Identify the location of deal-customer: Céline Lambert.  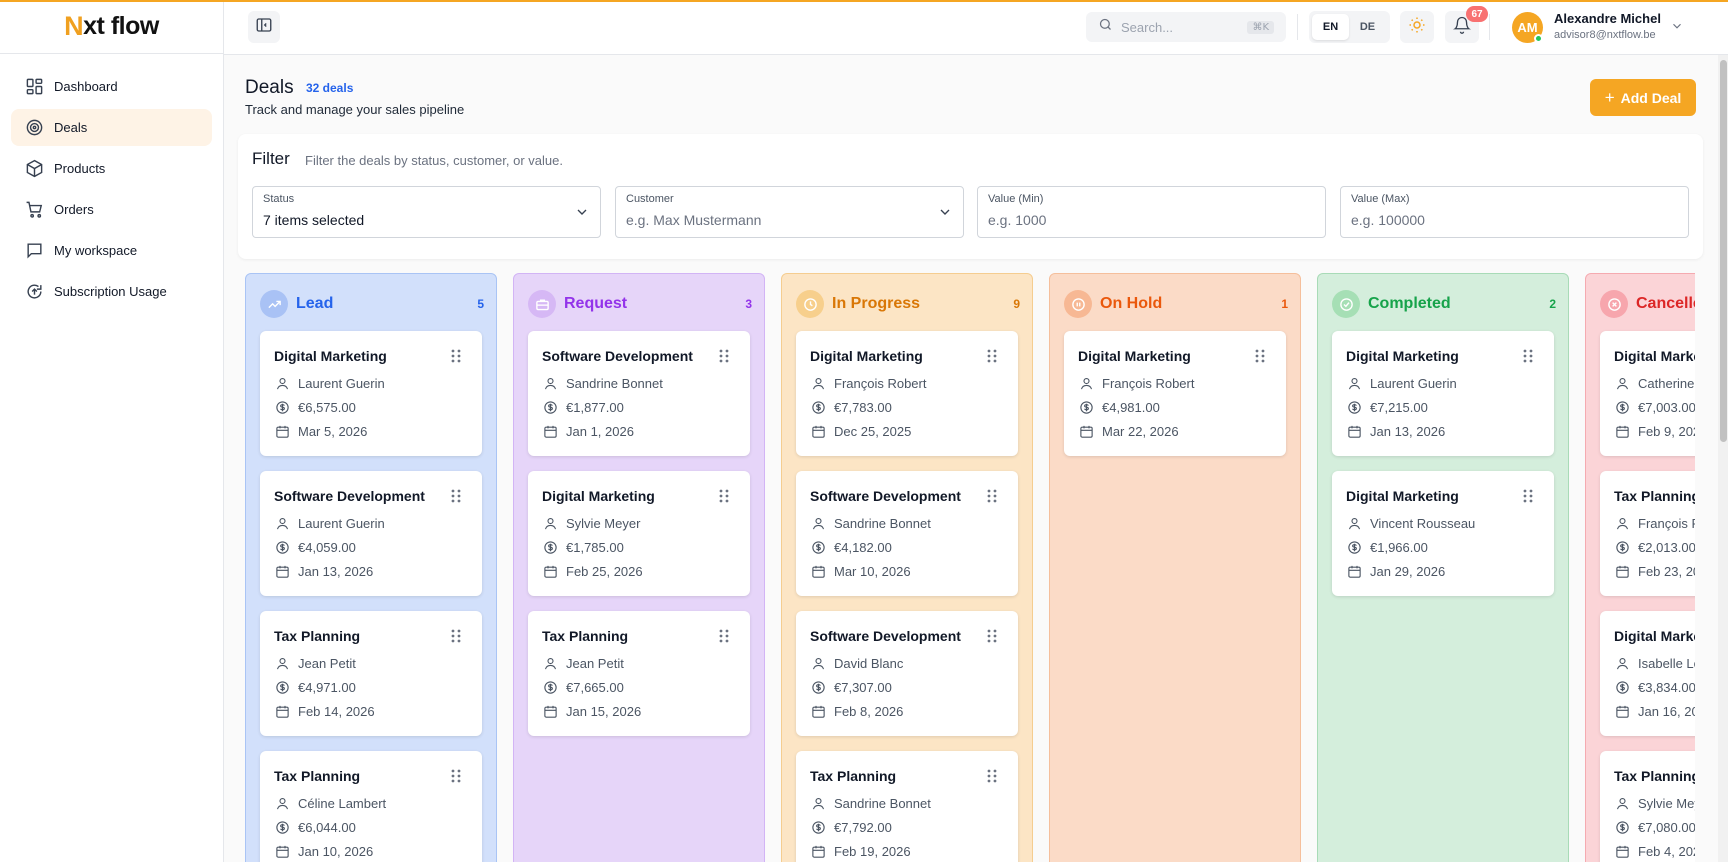
(342, 803).